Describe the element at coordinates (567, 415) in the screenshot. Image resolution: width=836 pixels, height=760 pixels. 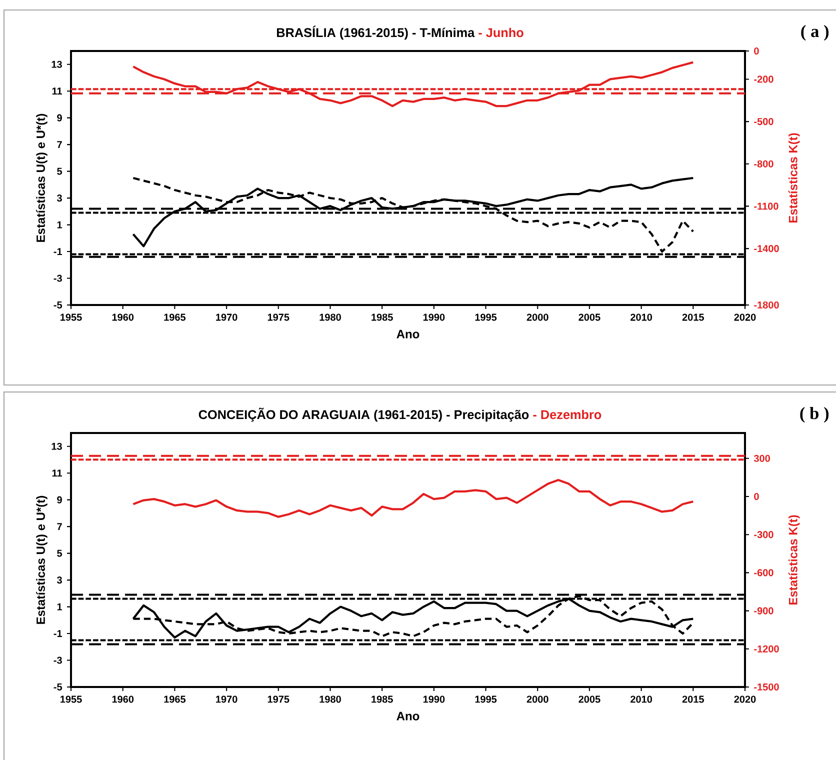
I see `chart-subtitle: - Dezembro` at that location.